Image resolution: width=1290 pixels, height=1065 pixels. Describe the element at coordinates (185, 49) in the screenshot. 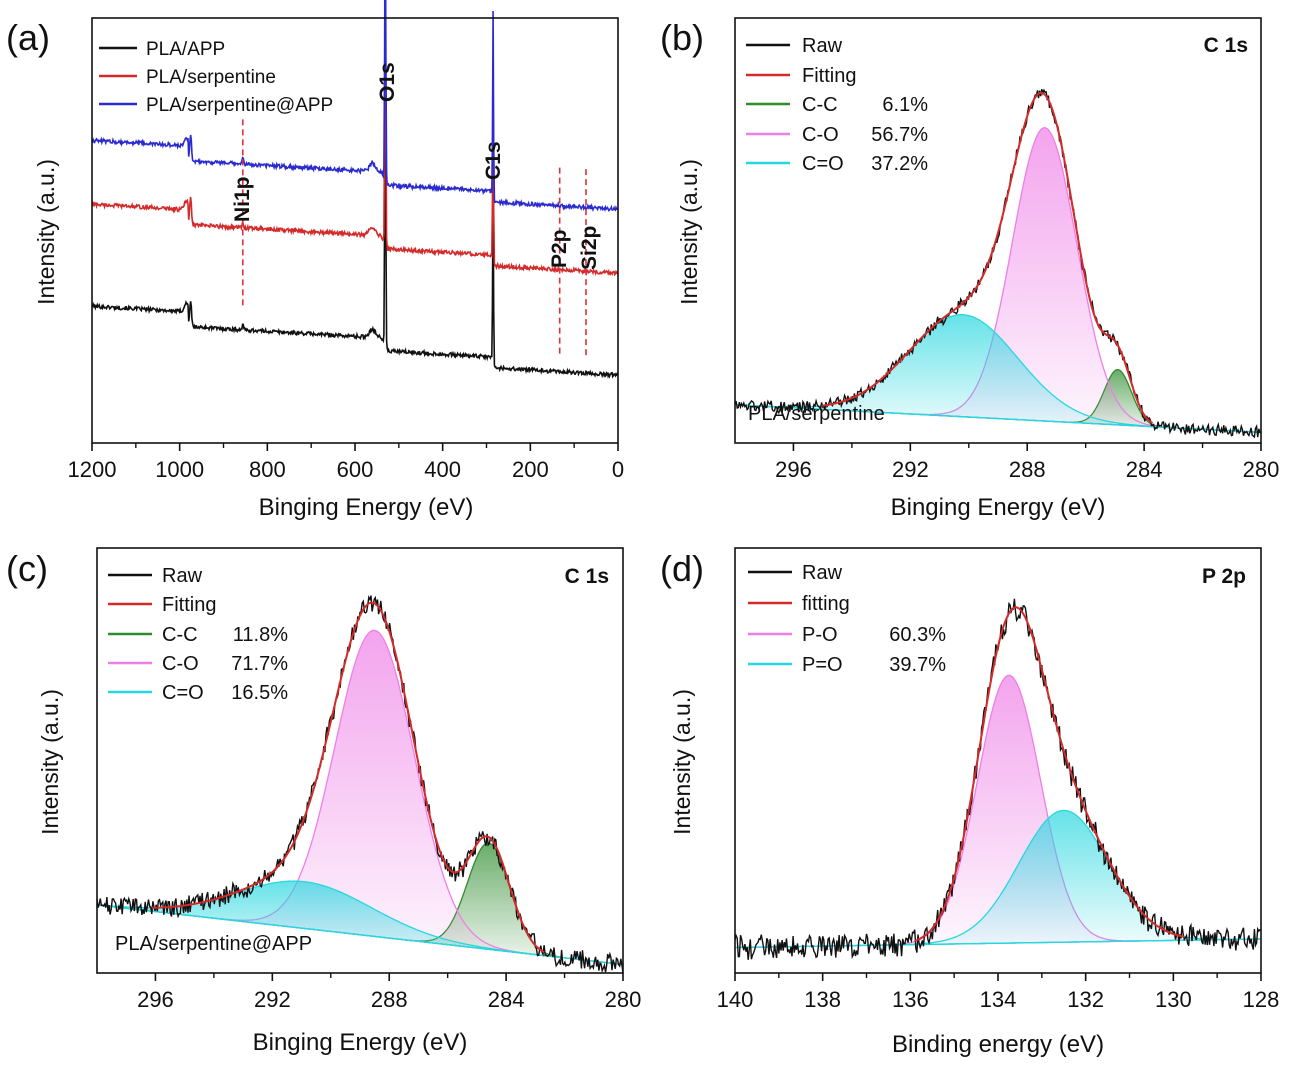

I see `legend-label-pla-app: PLA/APP` at that location.